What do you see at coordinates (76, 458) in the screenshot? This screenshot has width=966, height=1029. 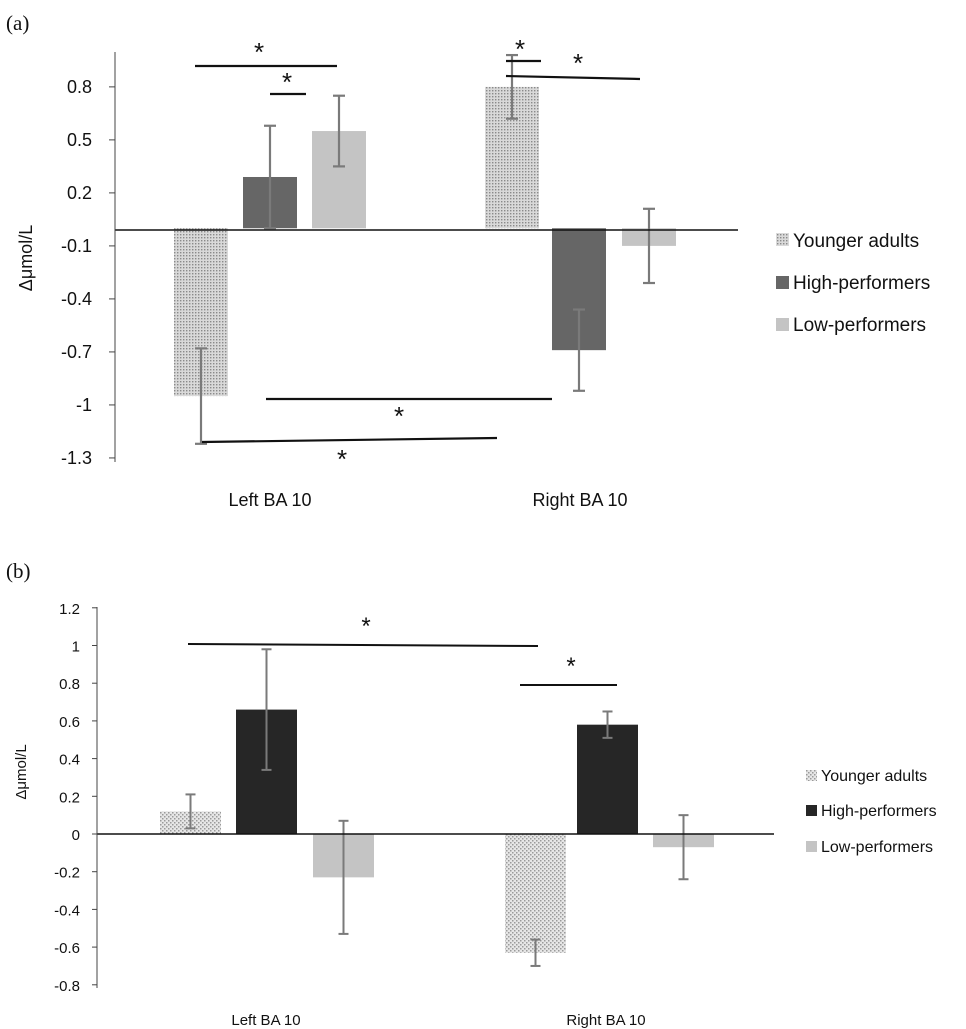 I see `y-tick-label: -1.3` at bounding box center [76, 458].